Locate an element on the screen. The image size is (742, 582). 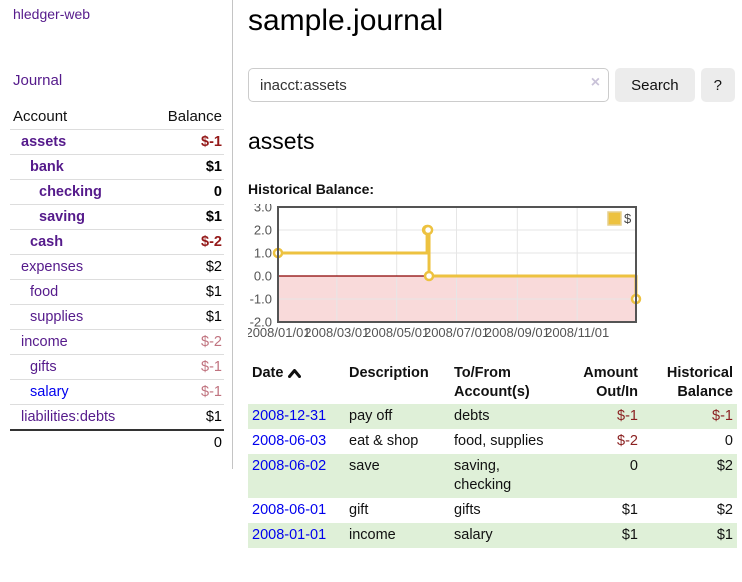
search-bar: × Search ? is located at coordinates (491, 85).